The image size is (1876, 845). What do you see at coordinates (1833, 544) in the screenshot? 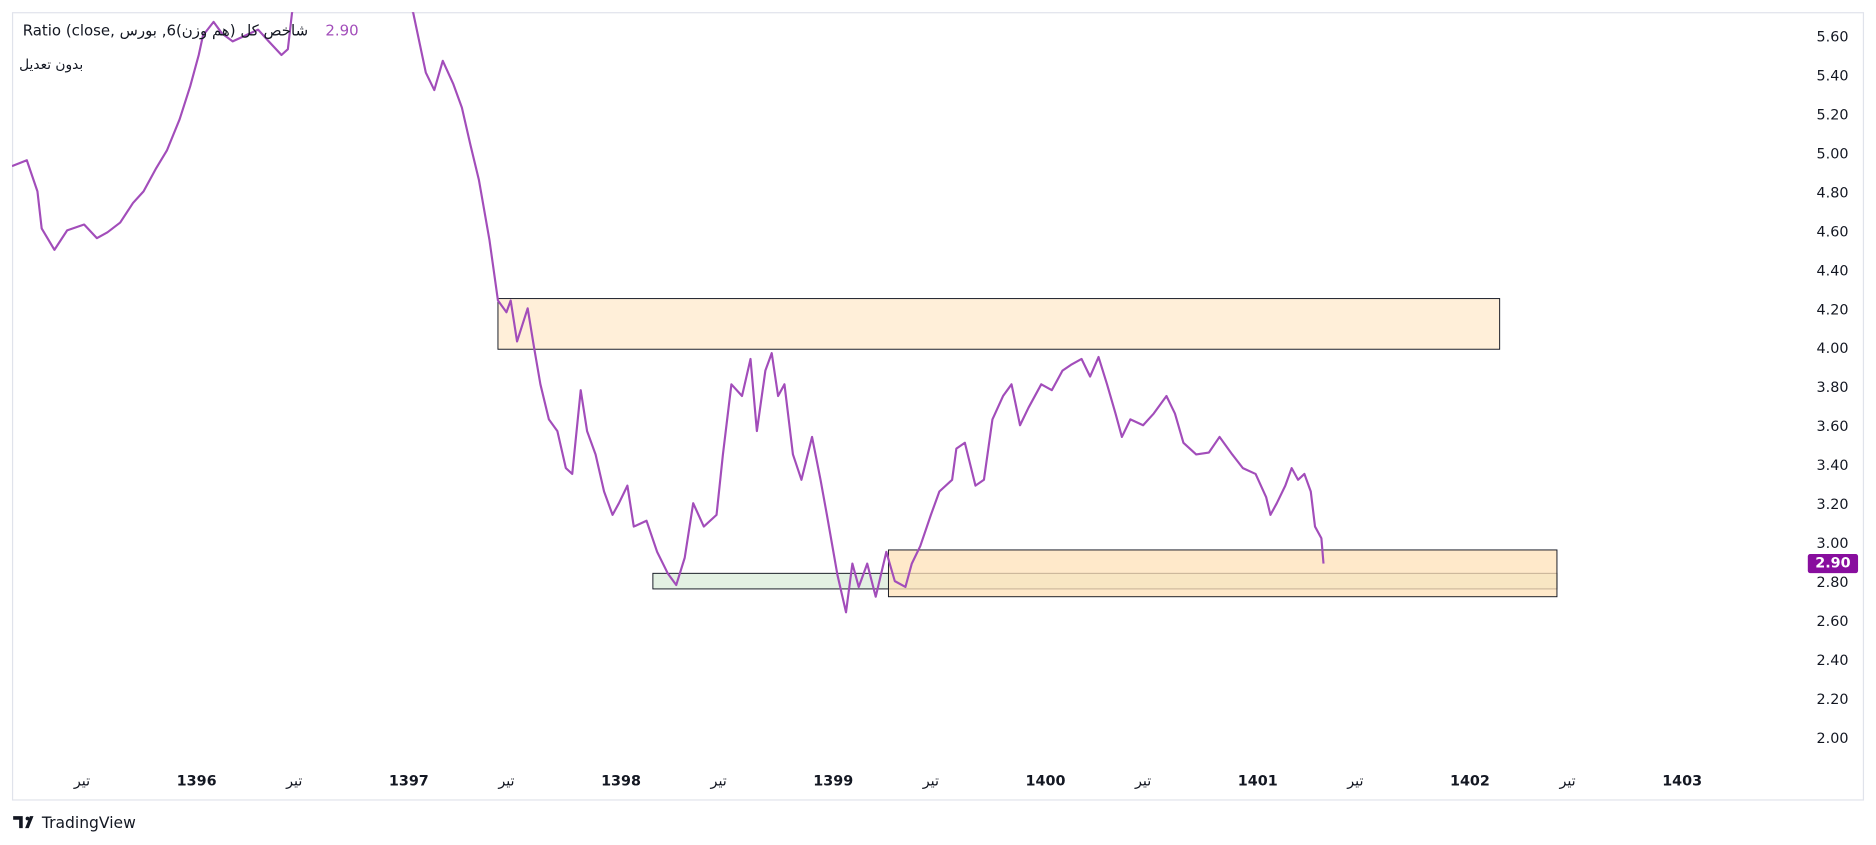
I see `y-tick-label: 3.00` at bounding box center [1833, 544].